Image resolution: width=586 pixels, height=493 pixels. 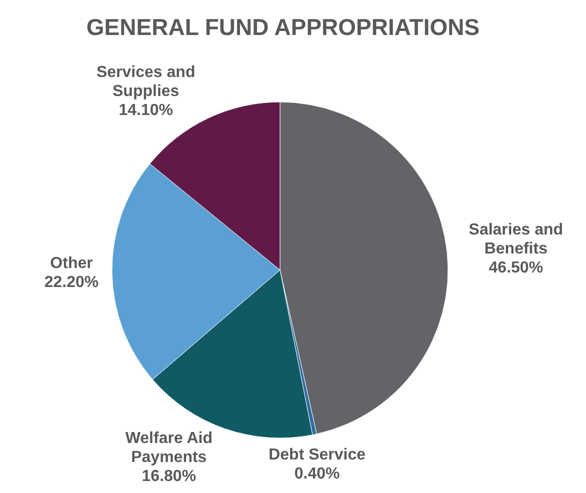 What do you see at coordinates (169, 477) in the screenshot?
I see `data-label: 16.80%` at bounding box center [169, 477].